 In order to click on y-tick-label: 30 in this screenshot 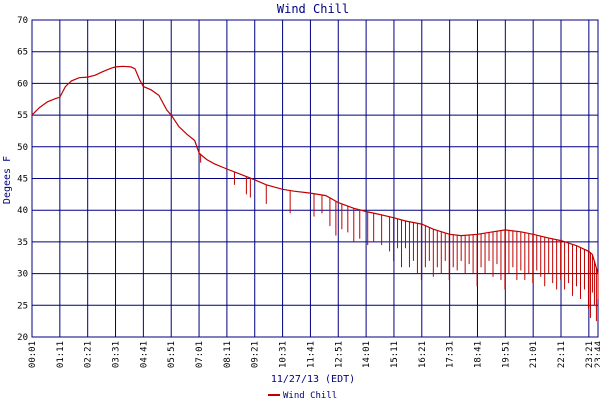, I will do `click(22, 275)`.